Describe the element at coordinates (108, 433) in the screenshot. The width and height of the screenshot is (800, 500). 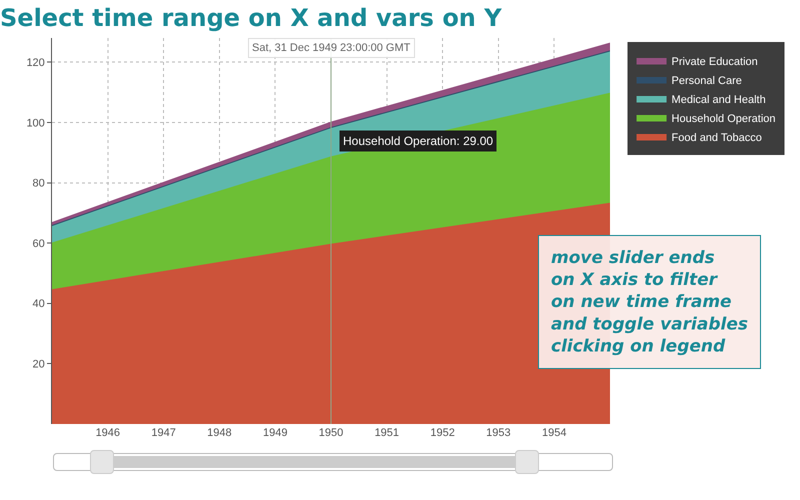
I see `x-tick-label: 1946` at that location.